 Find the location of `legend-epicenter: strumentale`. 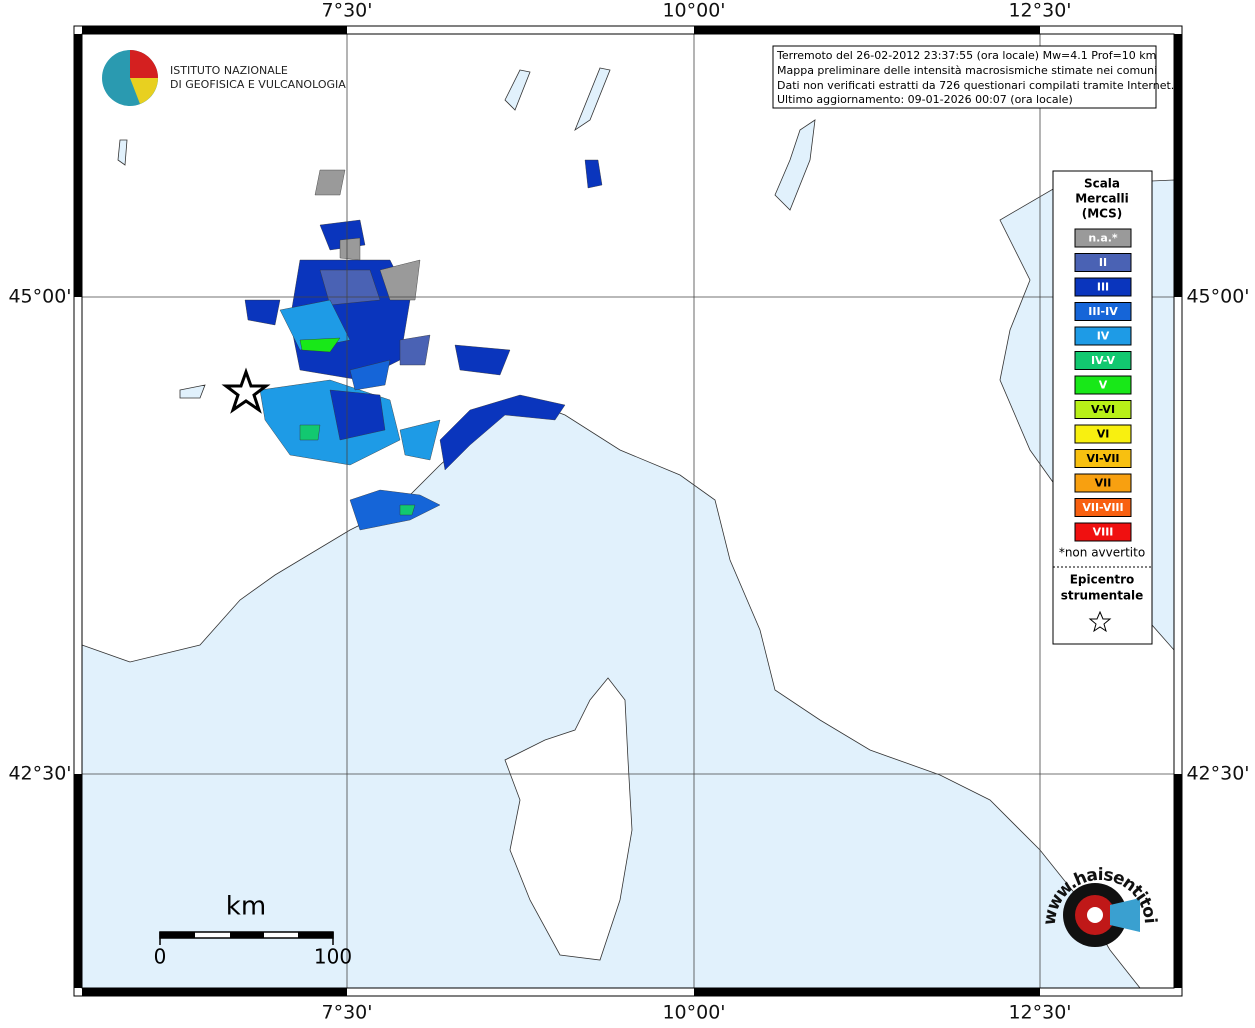

legend-epicenter: strumentale is located at coordinates (1102, 596).